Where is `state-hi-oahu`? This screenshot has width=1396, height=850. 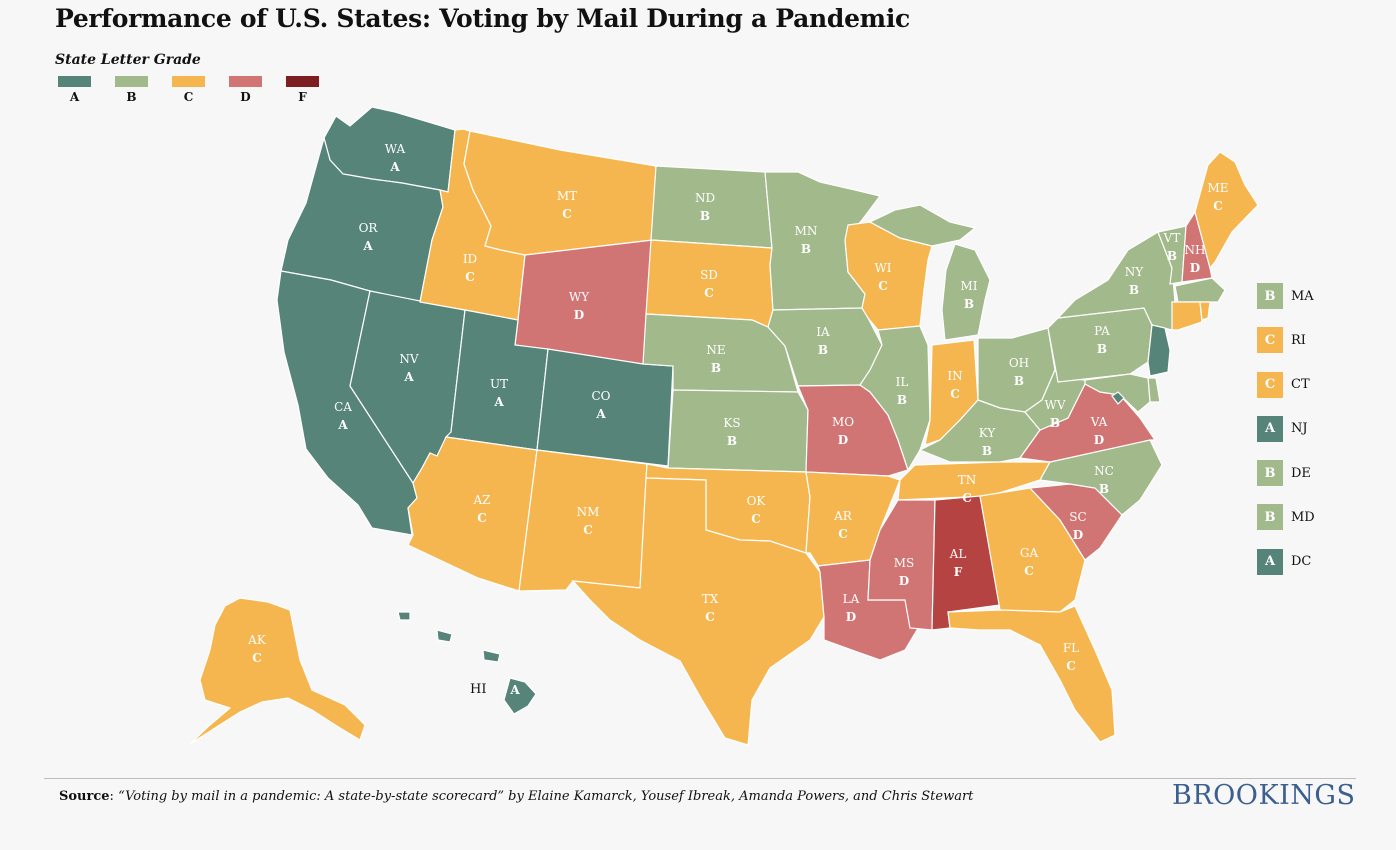 state-hi-oahu is located at coordinates (444, 636).